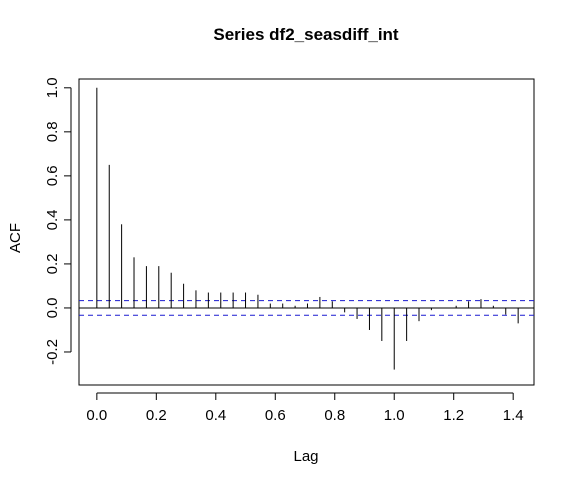 The width and height of the screenshot is (575, 484). I want to click on y-tick-label: 0.8, so click(52, 131).